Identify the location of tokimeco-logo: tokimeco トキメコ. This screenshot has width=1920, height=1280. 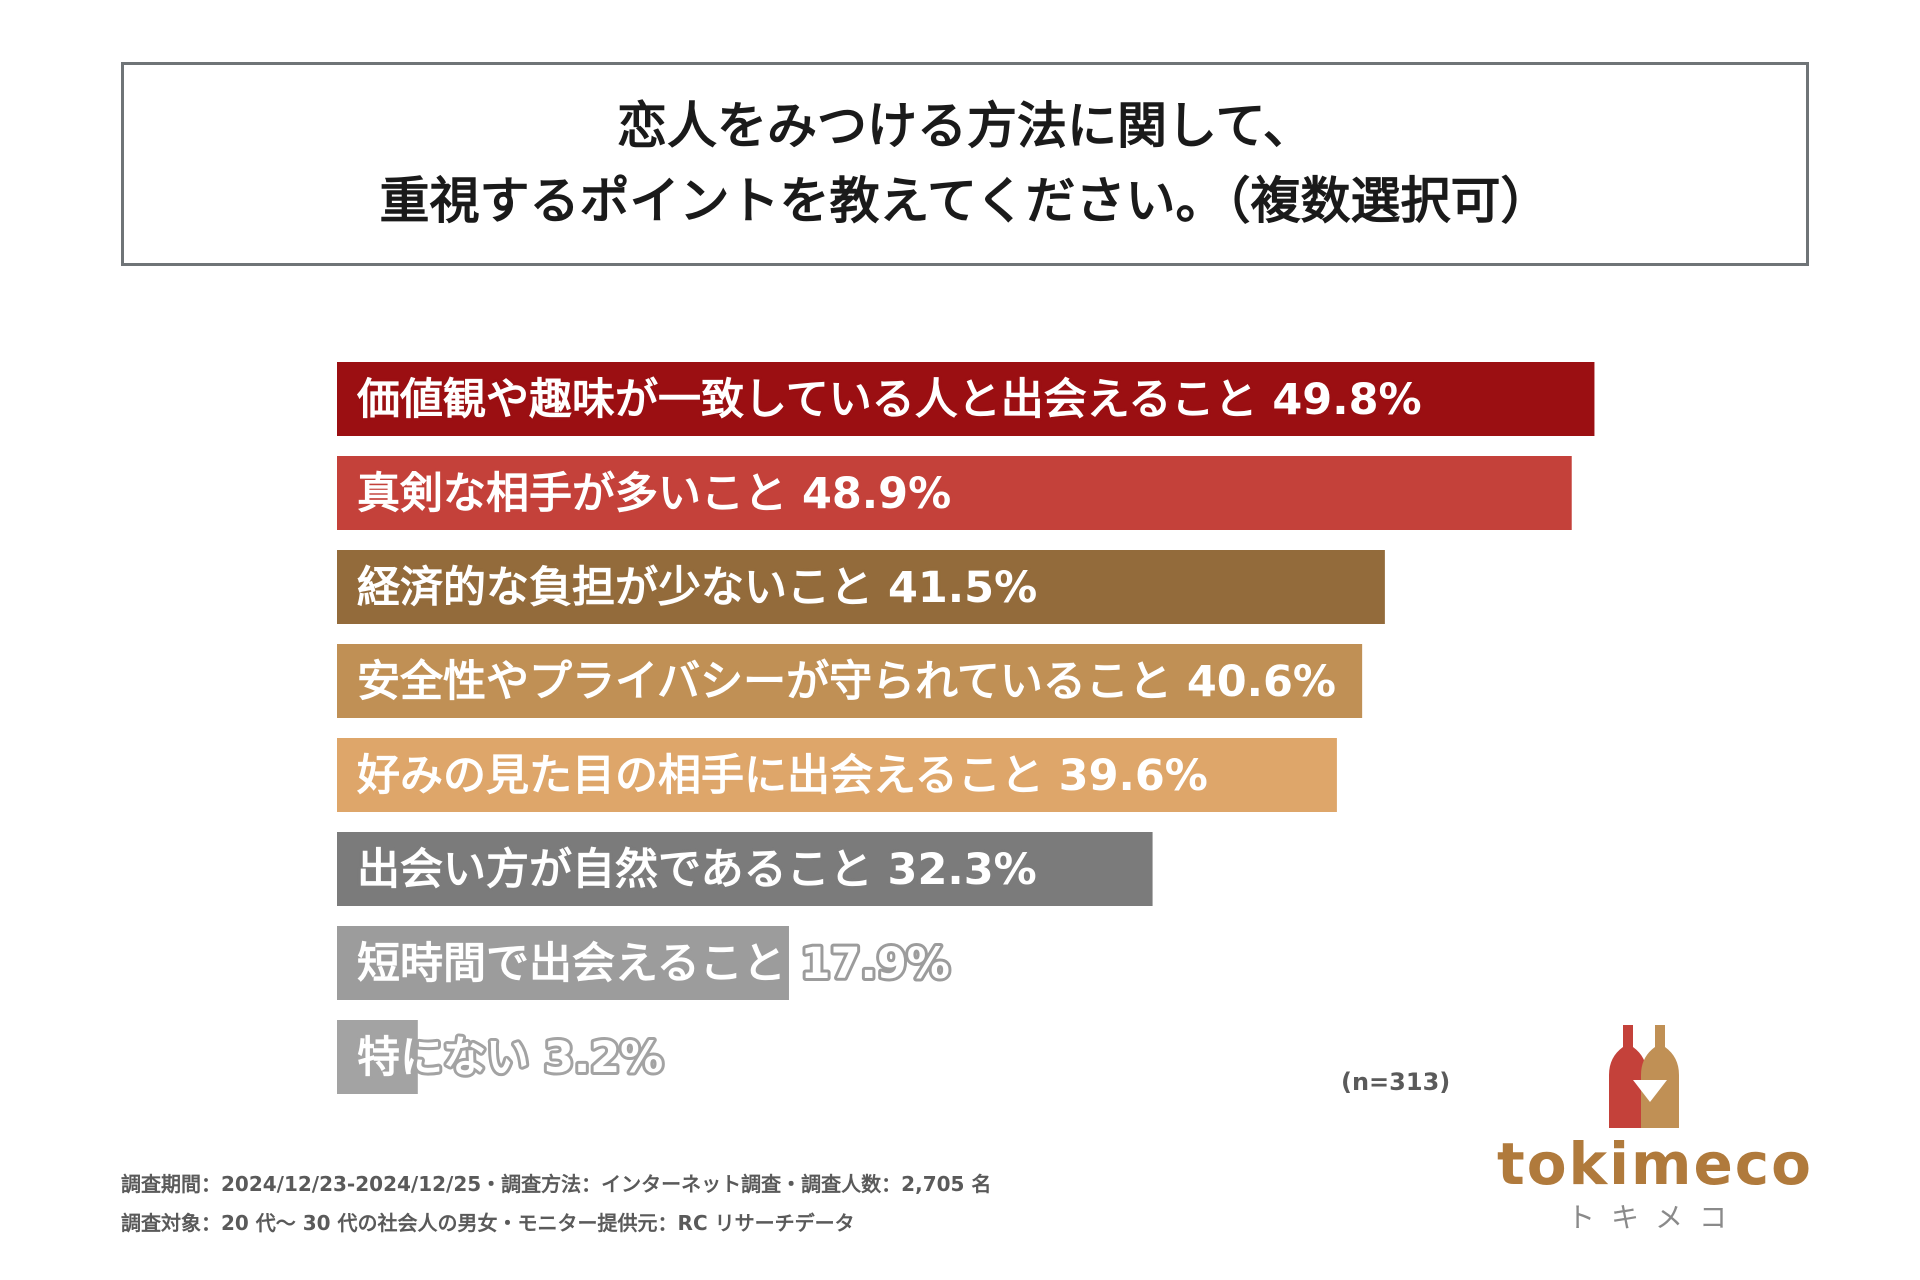
(1655, 1127).